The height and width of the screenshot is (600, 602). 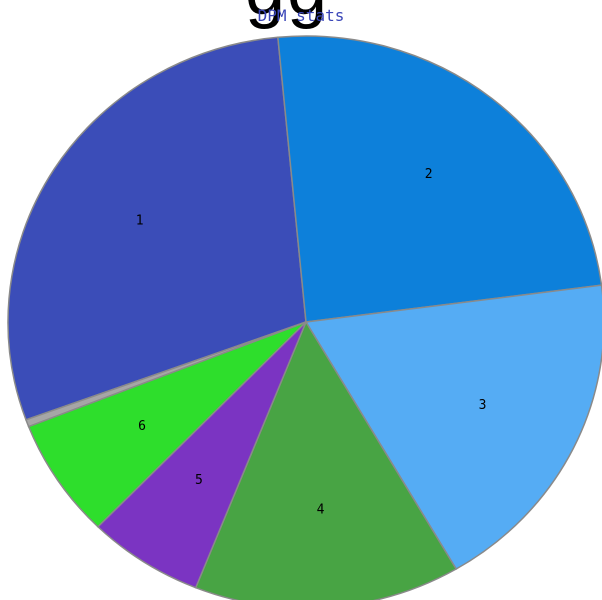 What do you see at coordinates (301, 15) in the screenshot?
I see `chart-title: DPM stats` at bounding box center [301, 15].